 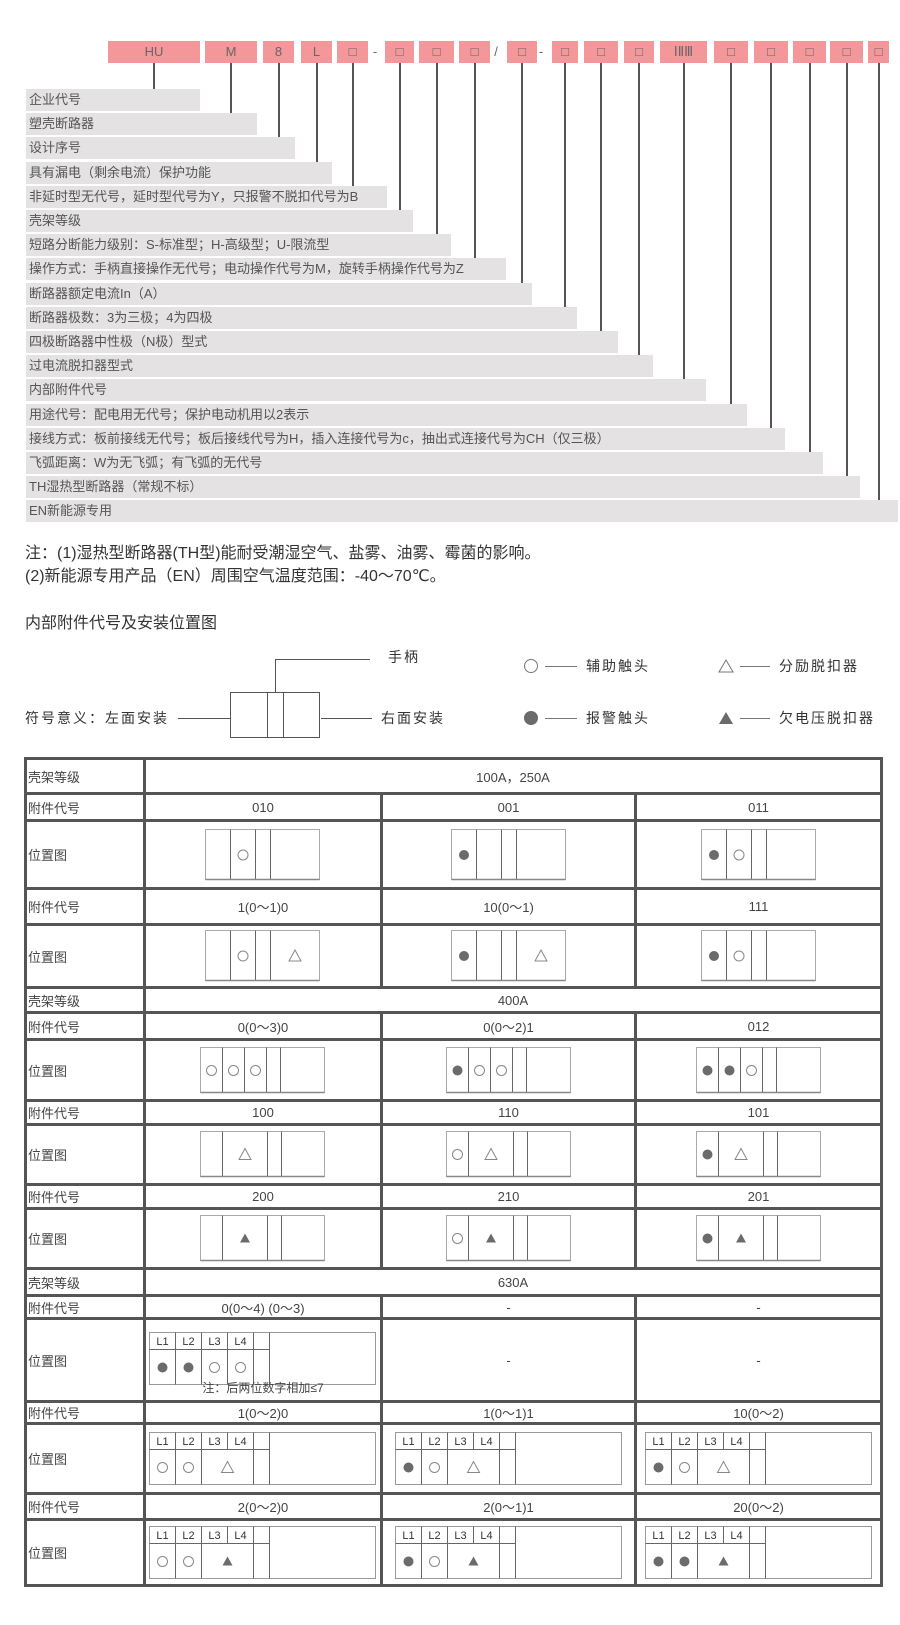 What do you see at coordinates (827, 718) in the screenshot?
I see `legend-undervoltage-release: 欠电压脱扣器` at bounding box center [827, 718].